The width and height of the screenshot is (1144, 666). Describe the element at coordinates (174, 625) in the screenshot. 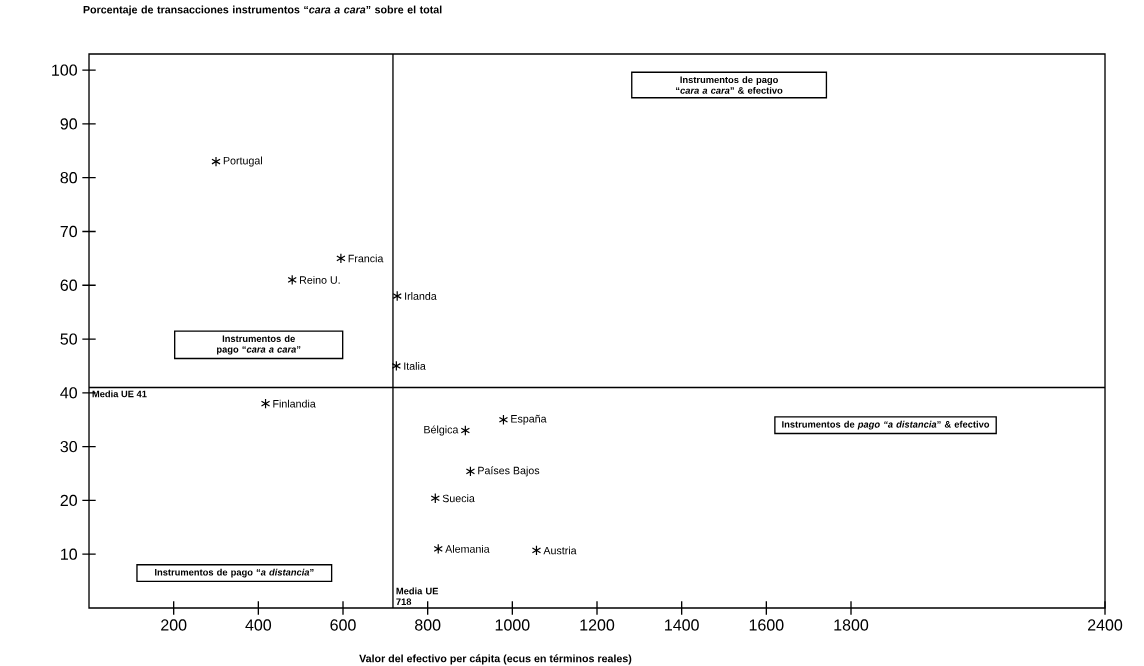

I see `x-tick-label: 200` at that location.